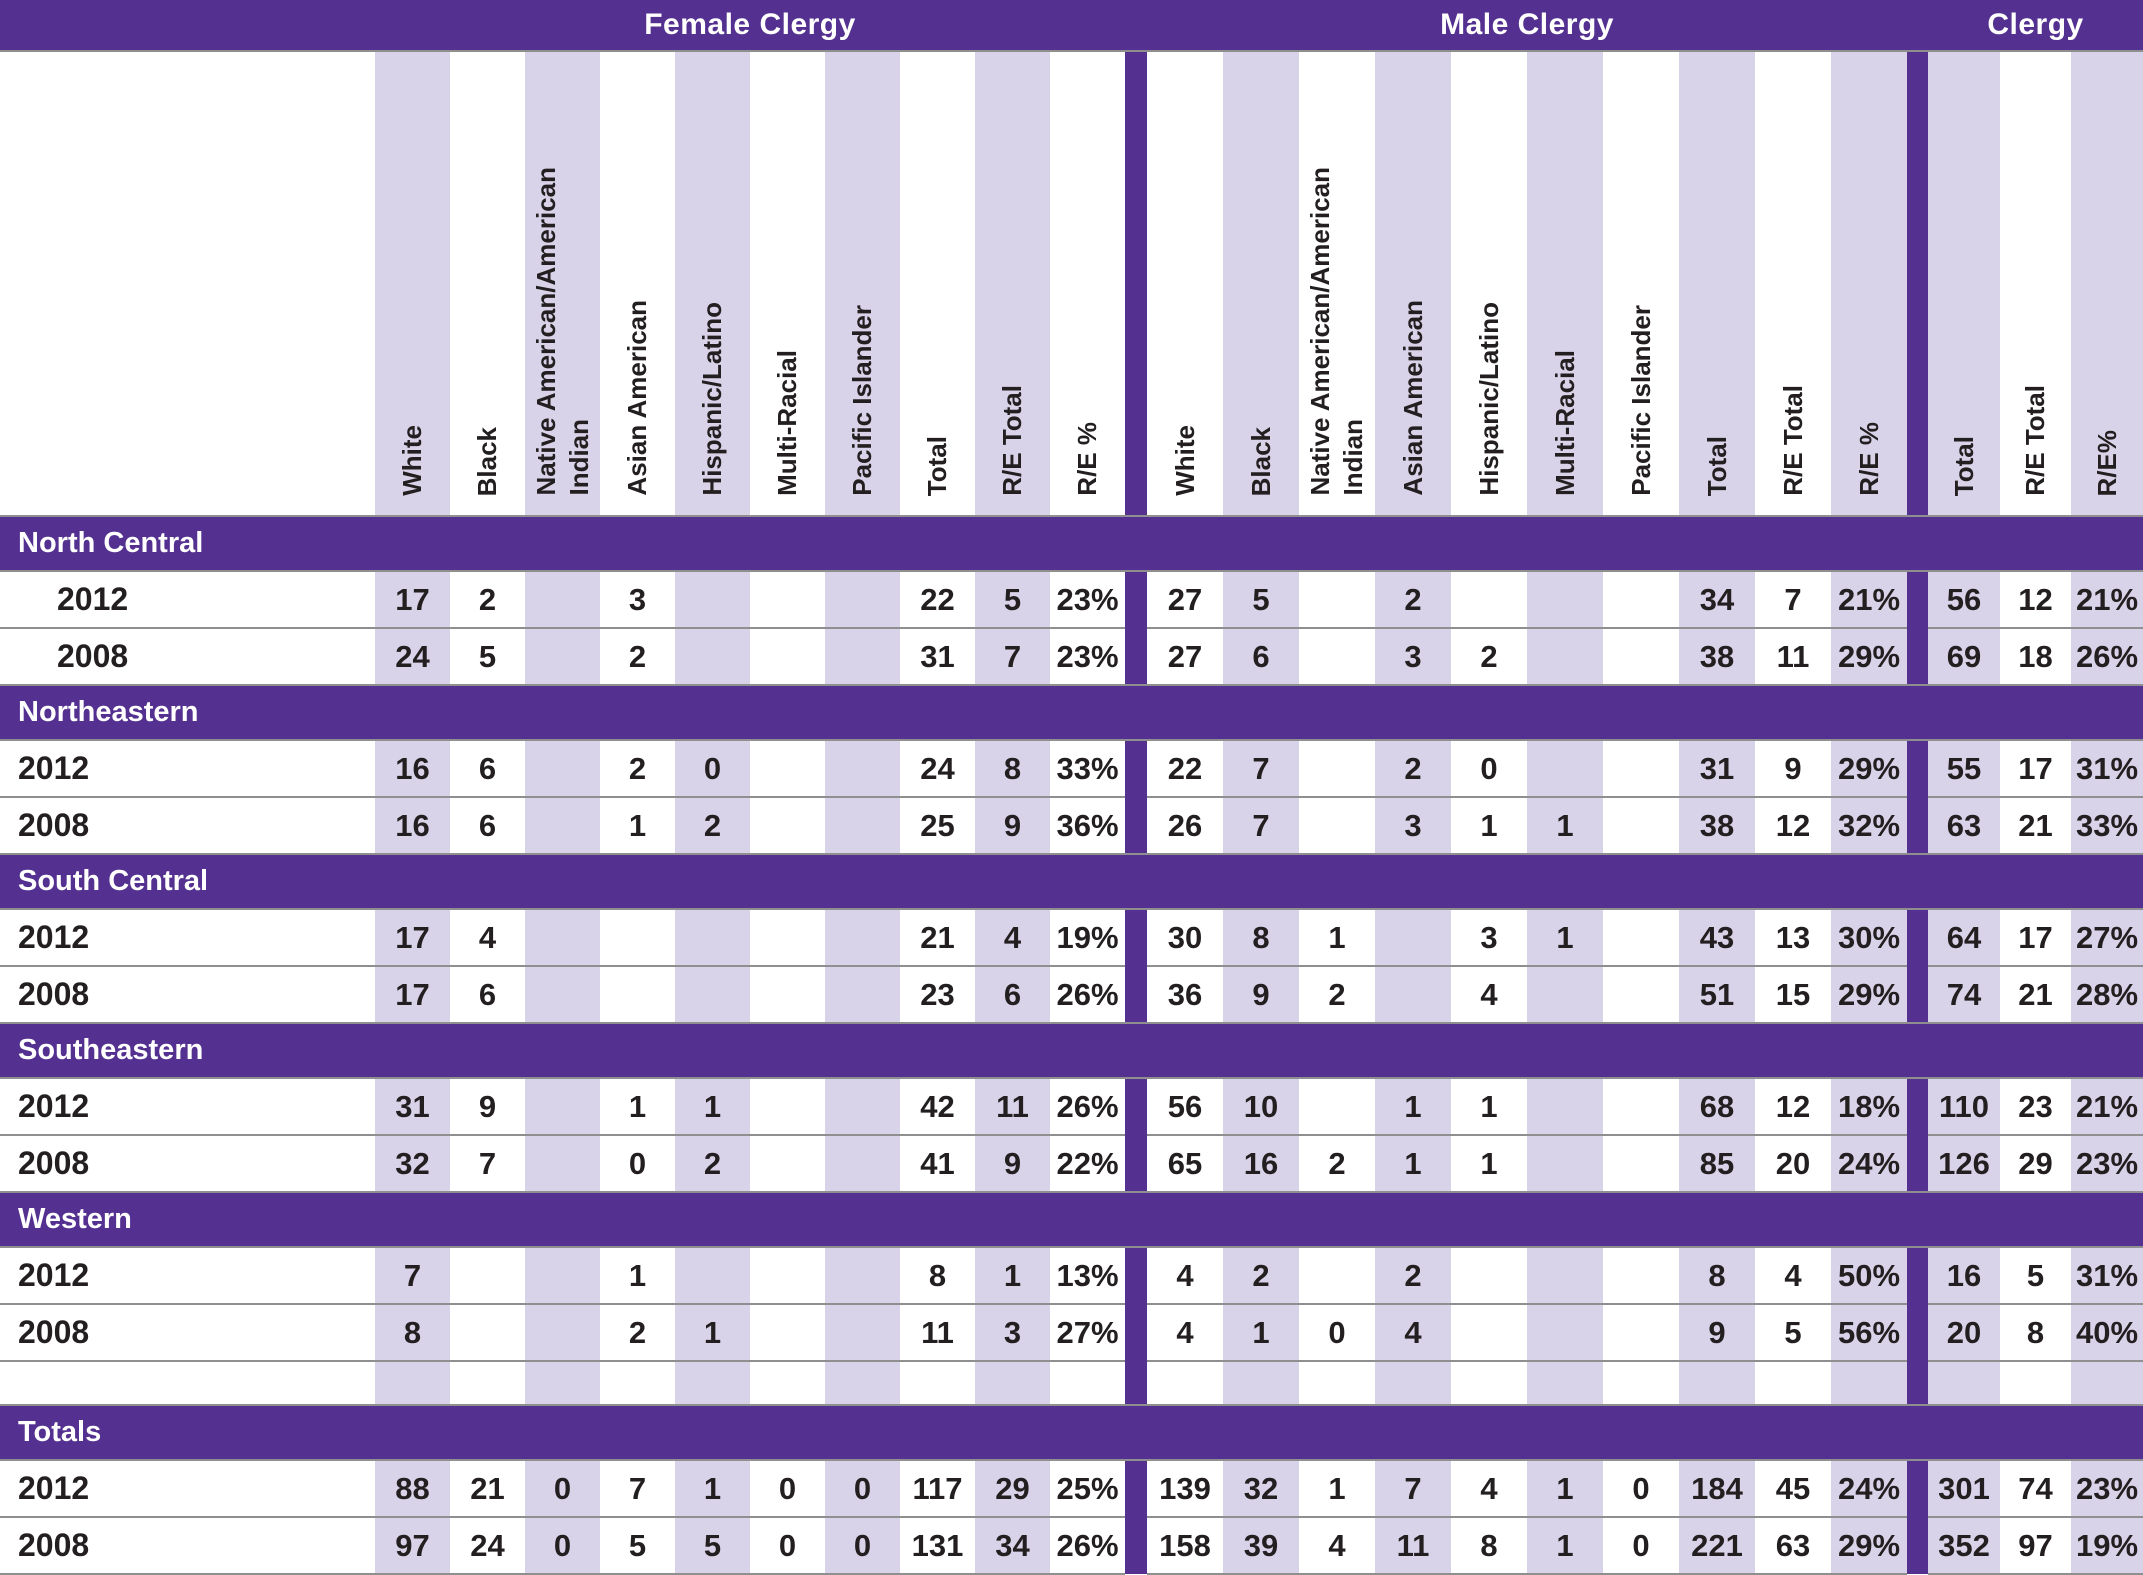 Image resolution: width=2143 pixels, height=1575 pixels. Describe the element at coordinates (2036, 600) in the screenshot. I see `clergy-total-cell: 12` at that location.